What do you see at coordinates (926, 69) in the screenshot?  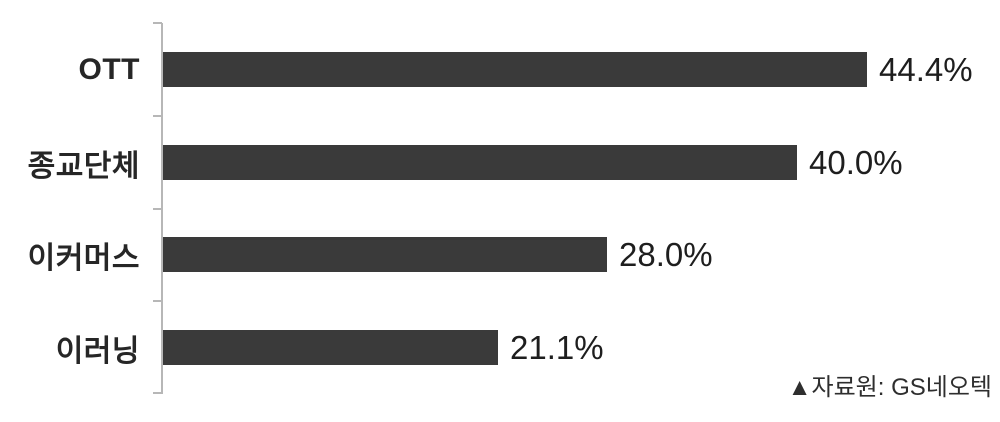 I see `value-label: 44.4%` at bounding box center [926, 69].